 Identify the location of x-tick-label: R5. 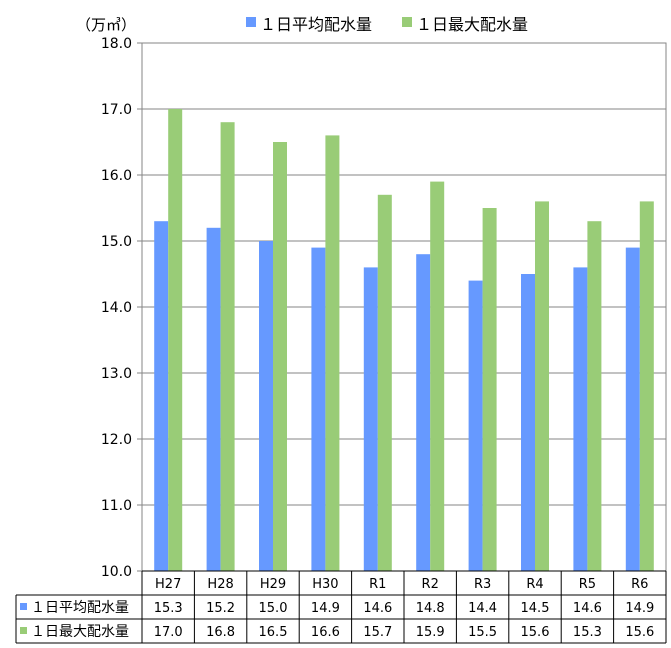
(587, 584).